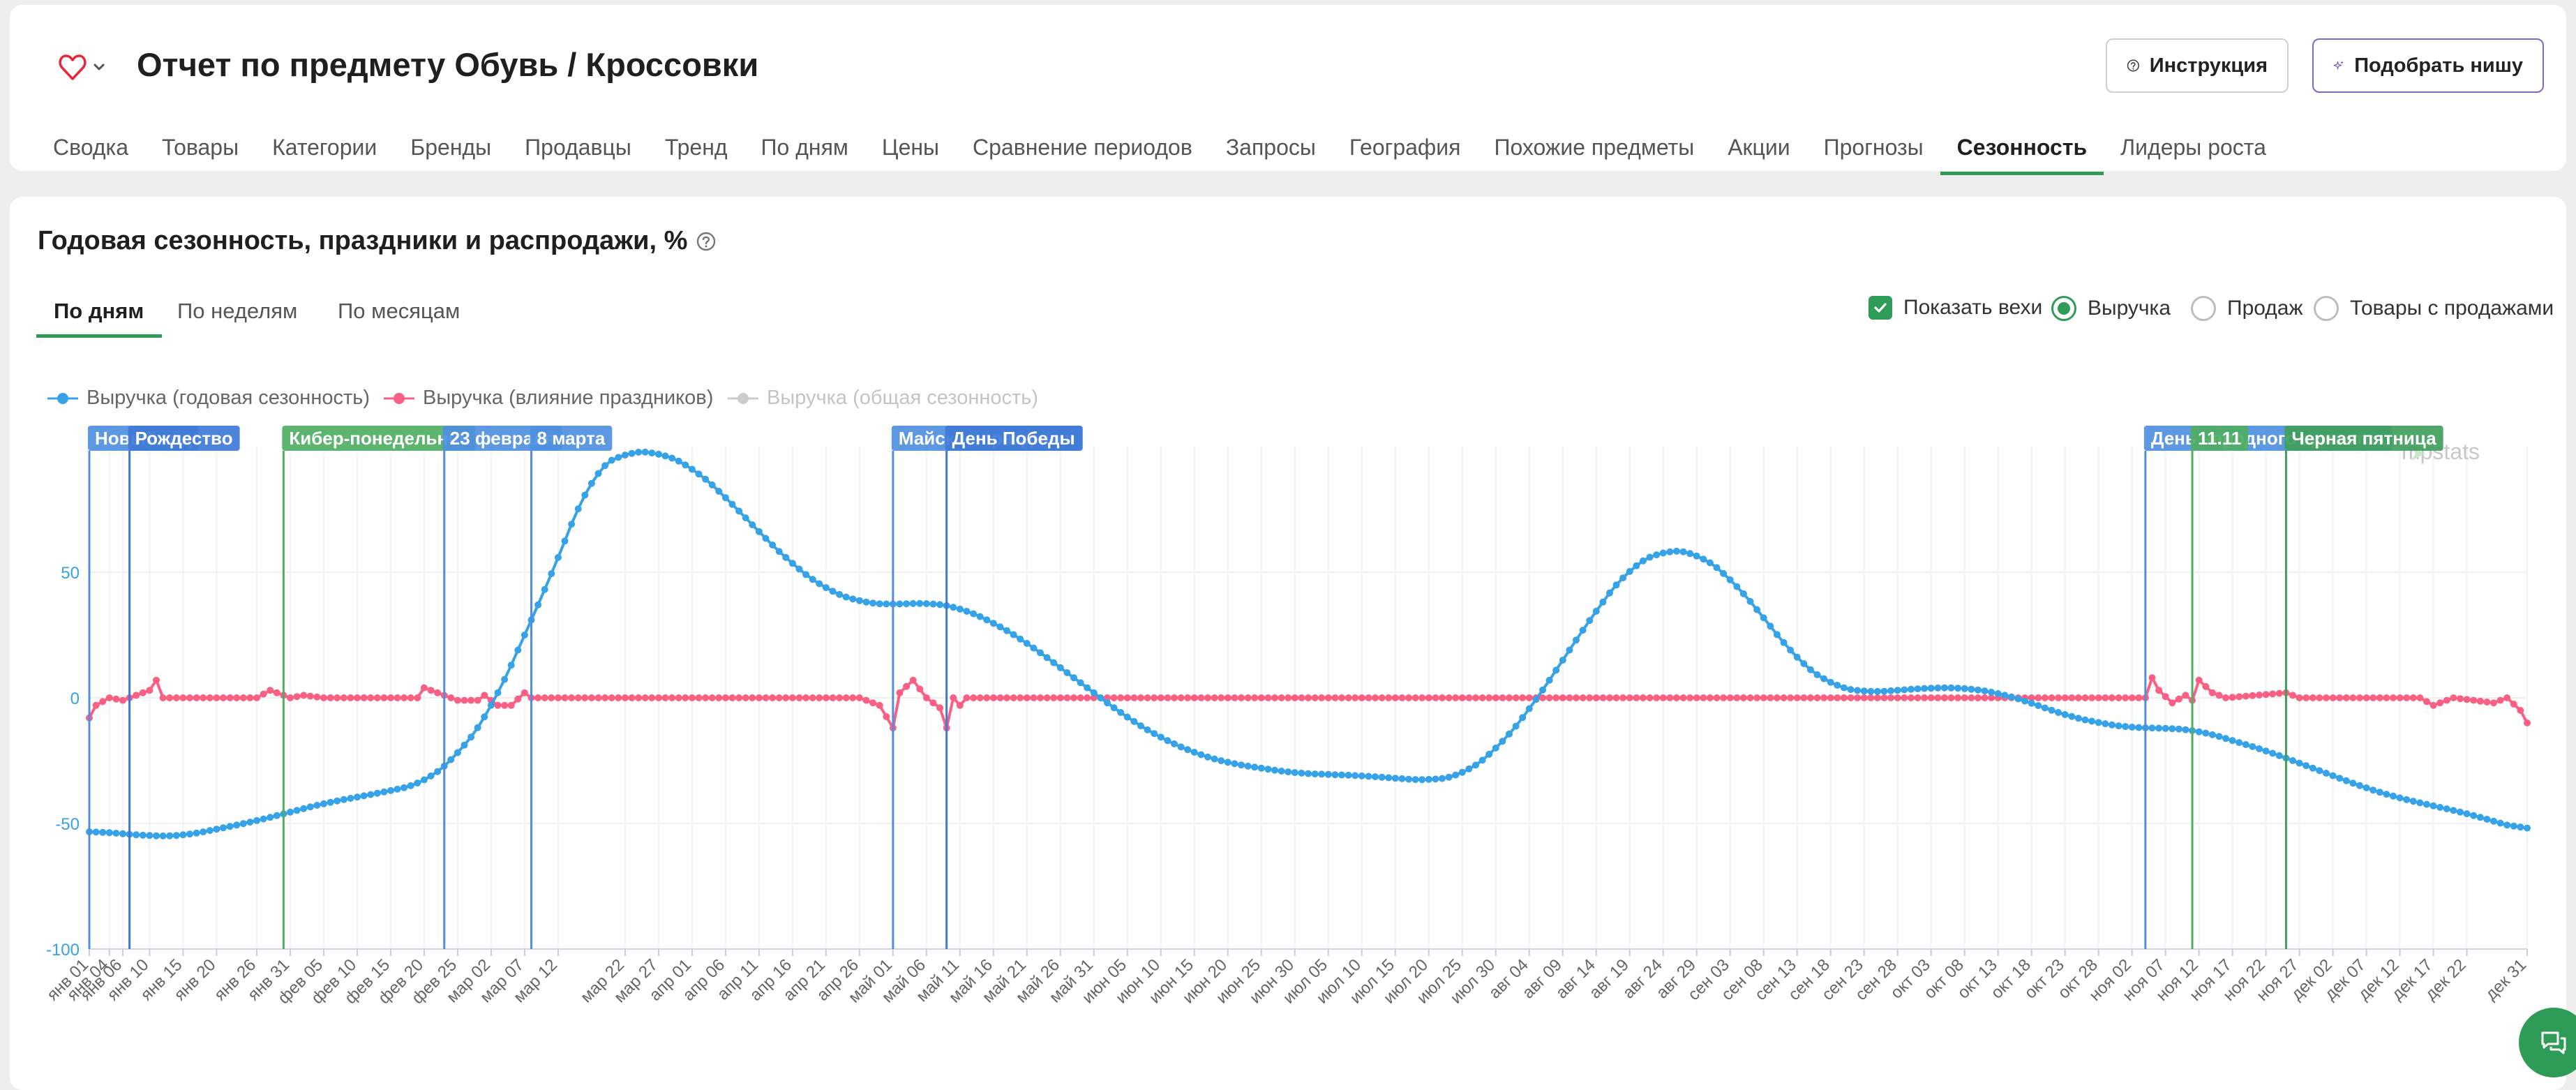  I want to click on milestone-flag: Черная пятница, so click(2363, 438).